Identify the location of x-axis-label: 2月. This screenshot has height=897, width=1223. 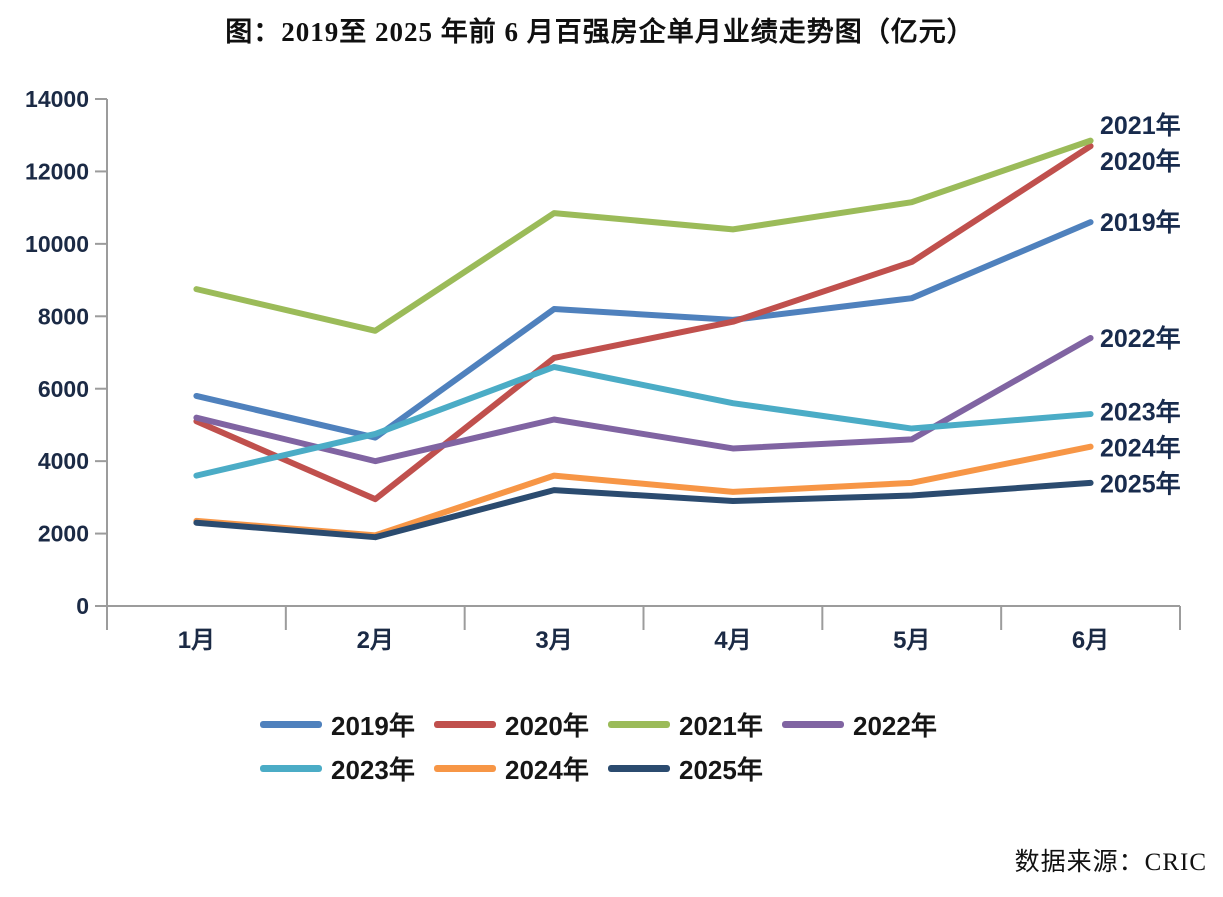
(375, 640).